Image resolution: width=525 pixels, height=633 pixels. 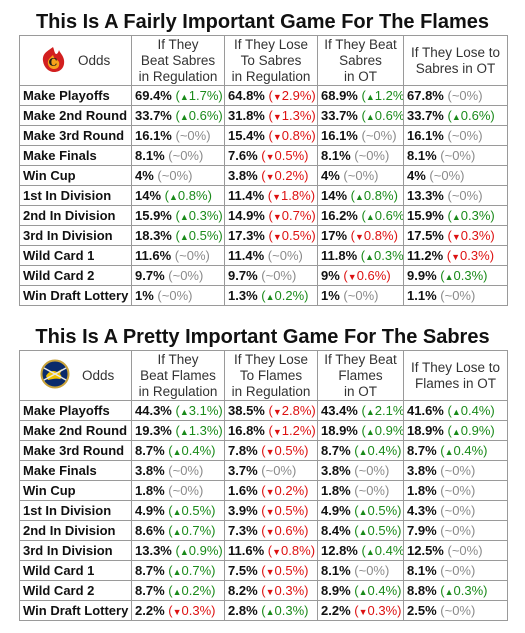 I want to click on odds-cell: 13.3% (▲0.9%), so click(x=178, y=550).